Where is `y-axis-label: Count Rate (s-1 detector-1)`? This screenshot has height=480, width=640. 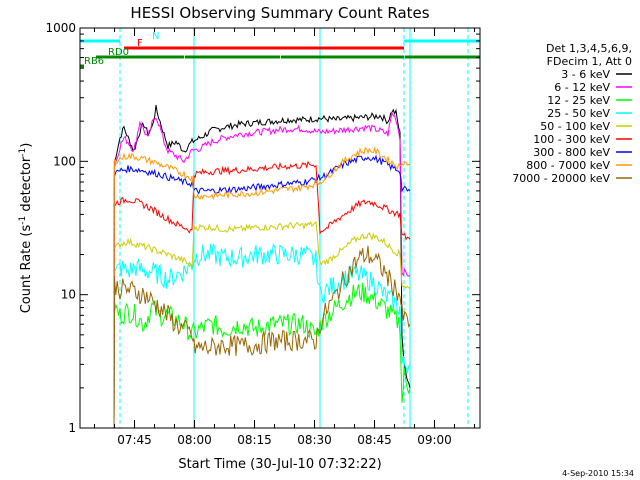 y-axis-label: Count Rate (s-1 detector-1) is located at coordinates (26, 228).